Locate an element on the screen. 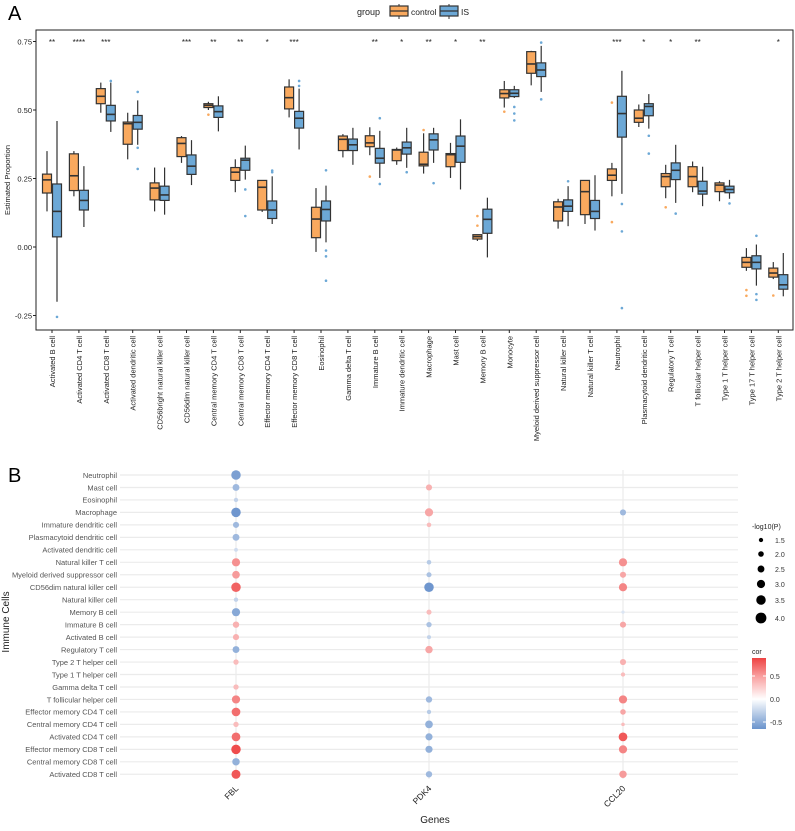 This screenshot has width=795, height=831. x-tick-label: Immature B cell is located at coordinates (375, 362).